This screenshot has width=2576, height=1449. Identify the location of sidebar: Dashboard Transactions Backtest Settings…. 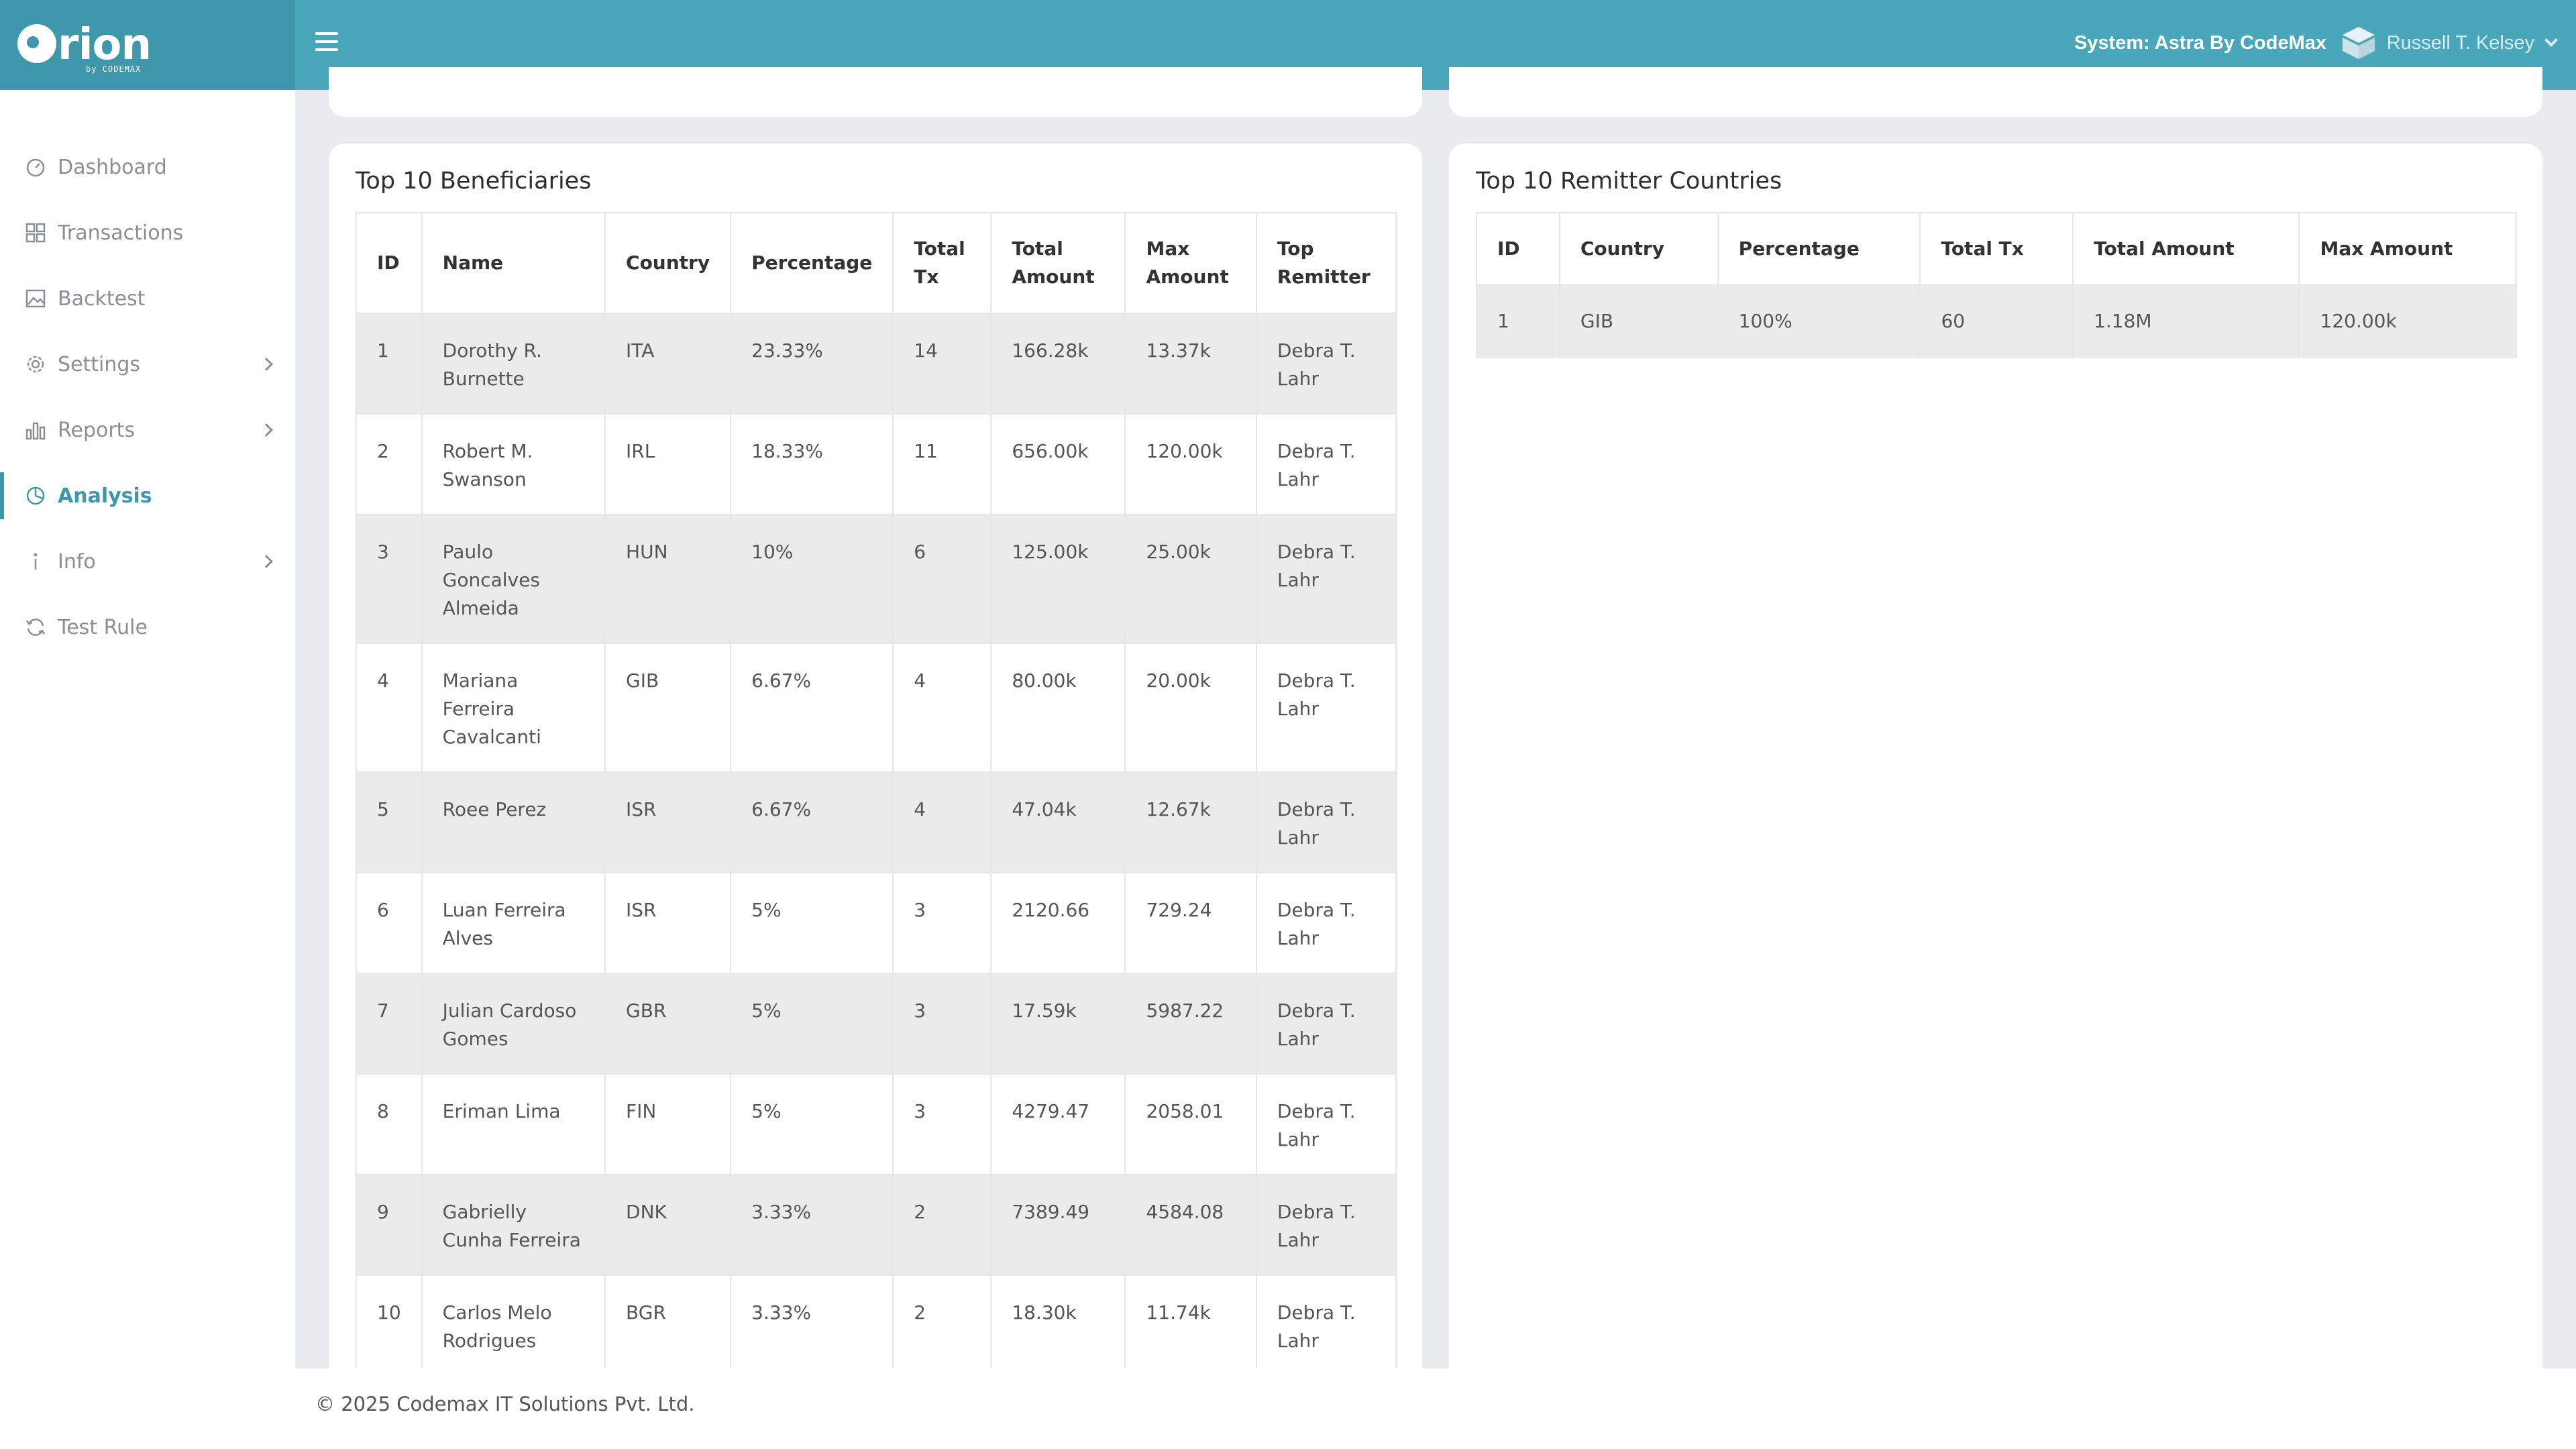
(147, 769).